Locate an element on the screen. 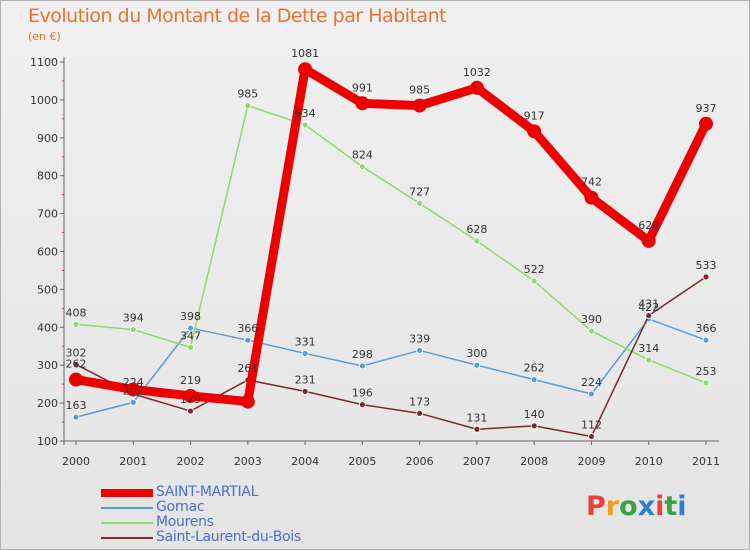 The width and height of the screenshot is (750, 550). legend-label: Saint-Laurent-du-Bois is located at coordinates (228, 537).